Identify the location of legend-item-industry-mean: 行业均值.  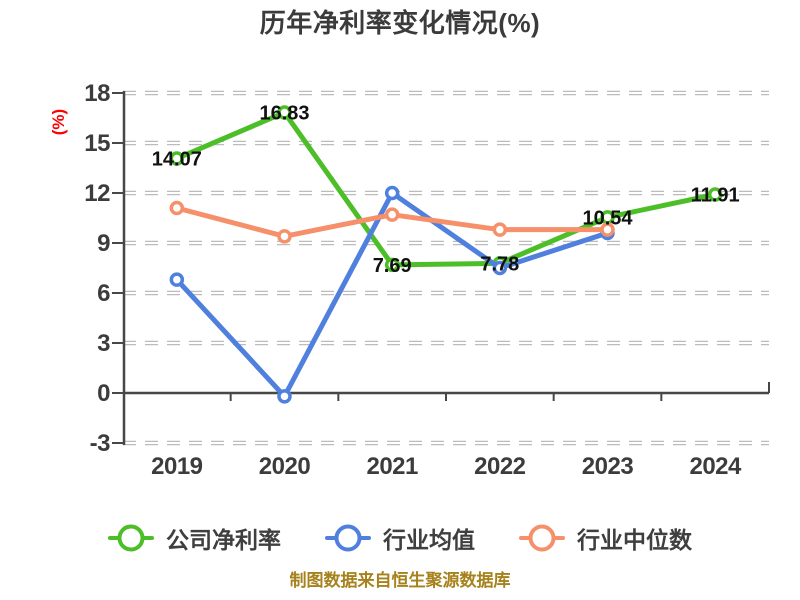
(400, 538).